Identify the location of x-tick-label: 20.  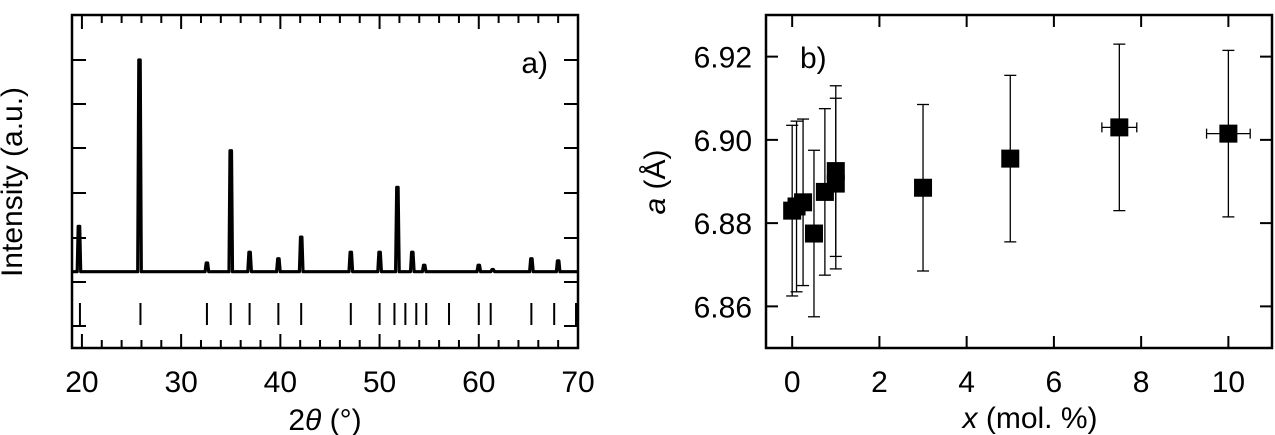
(81, 382).